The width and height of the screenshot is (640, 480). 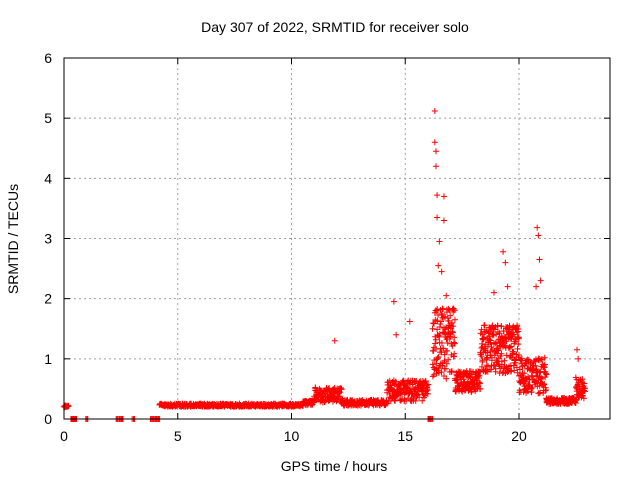 I want to click on y-tick-label: 2, so click(x=48, y=299).